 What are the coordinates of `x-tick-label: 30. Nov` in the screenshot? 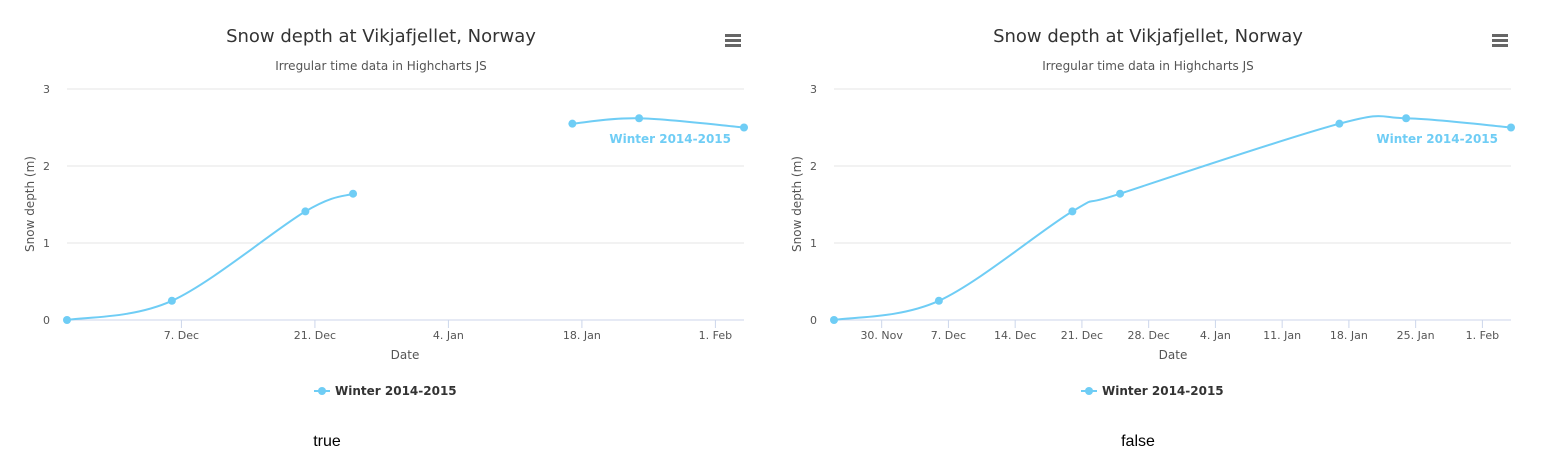 It's located at (881, 335).